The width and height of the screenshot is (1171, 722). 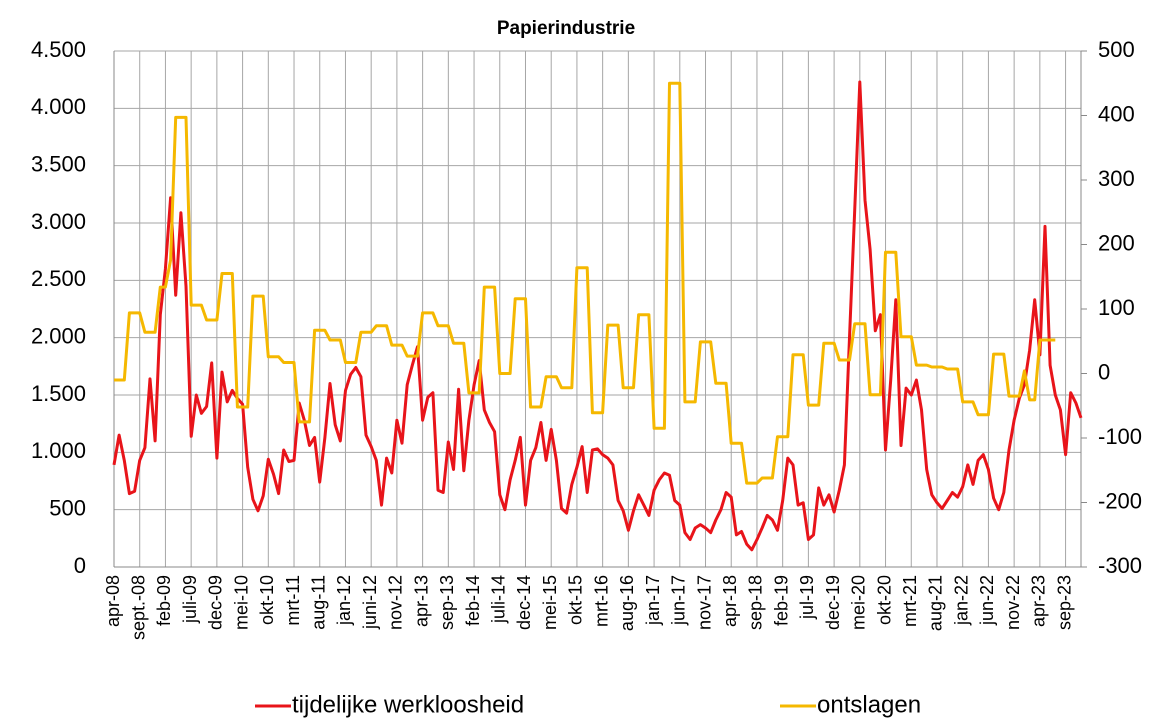 I want to click on x-tick-label: dec-09, so click(x=216, y=602).